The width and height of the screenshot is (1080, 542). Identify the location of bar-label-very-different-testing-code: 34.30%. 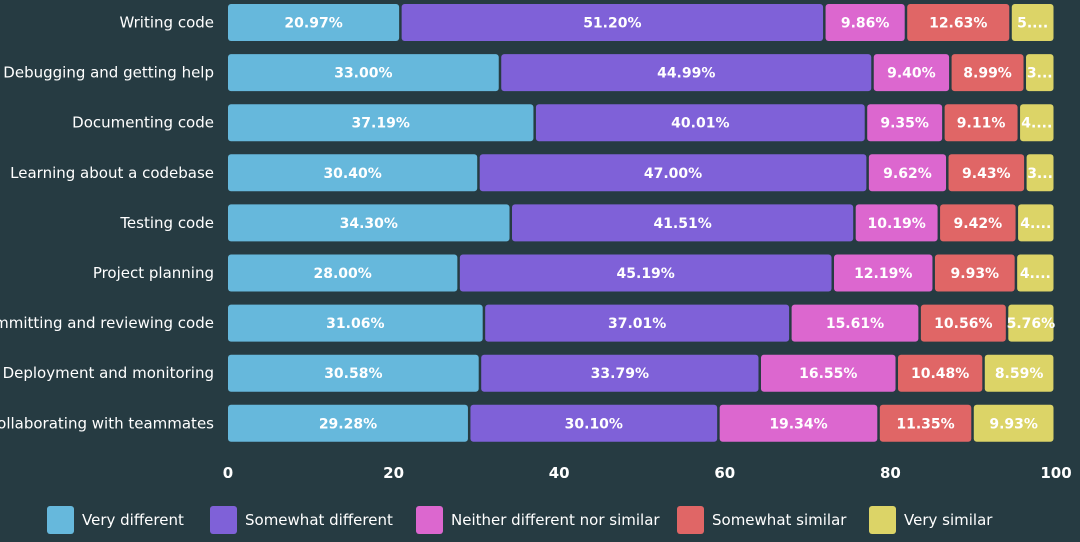
(369, 224).